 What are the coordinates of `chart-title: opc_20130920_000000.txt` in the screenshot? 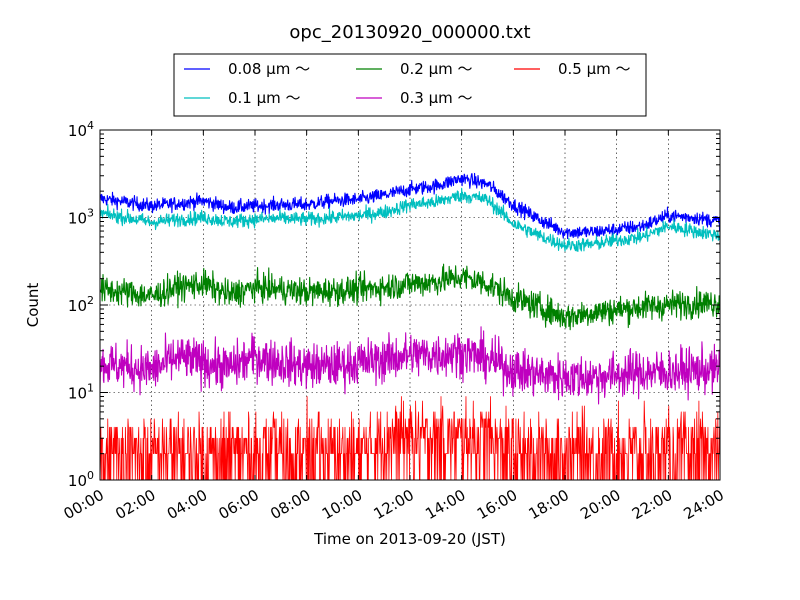 It's located at (409, 32).